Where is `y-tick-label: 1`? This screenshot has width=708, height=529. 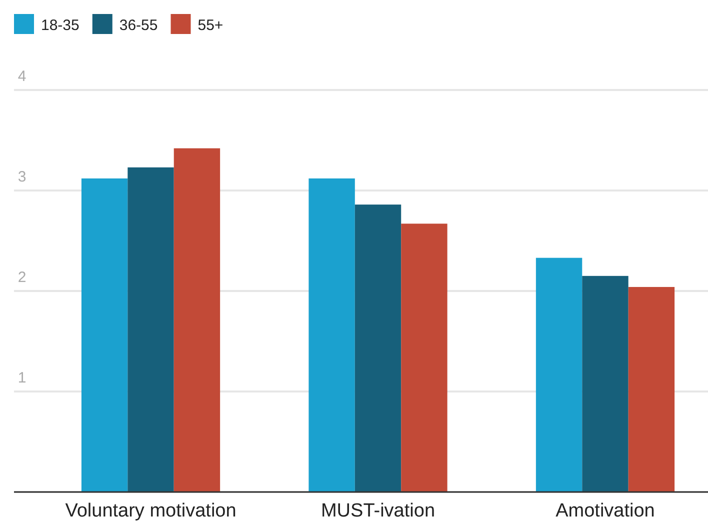 y-tick-label: 1 is located at coordinates (22, 377).